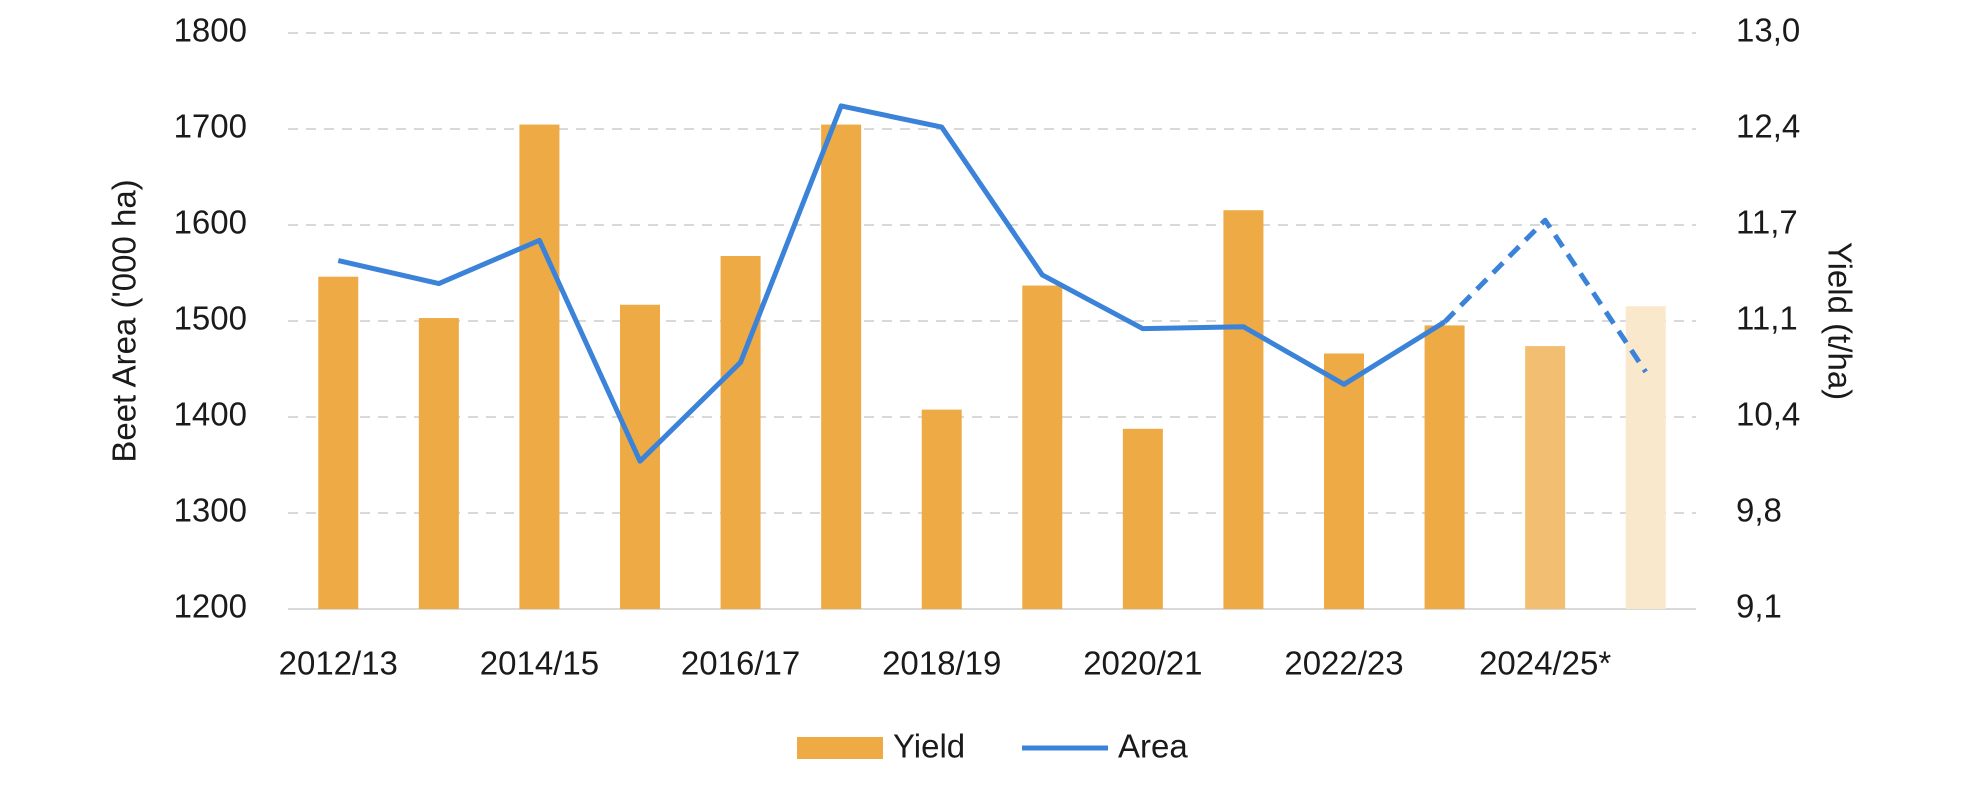 Image resolution: width=1974 pixels, height=811 pixels. I want to click on legend-label: Area, so click(1153, 746).